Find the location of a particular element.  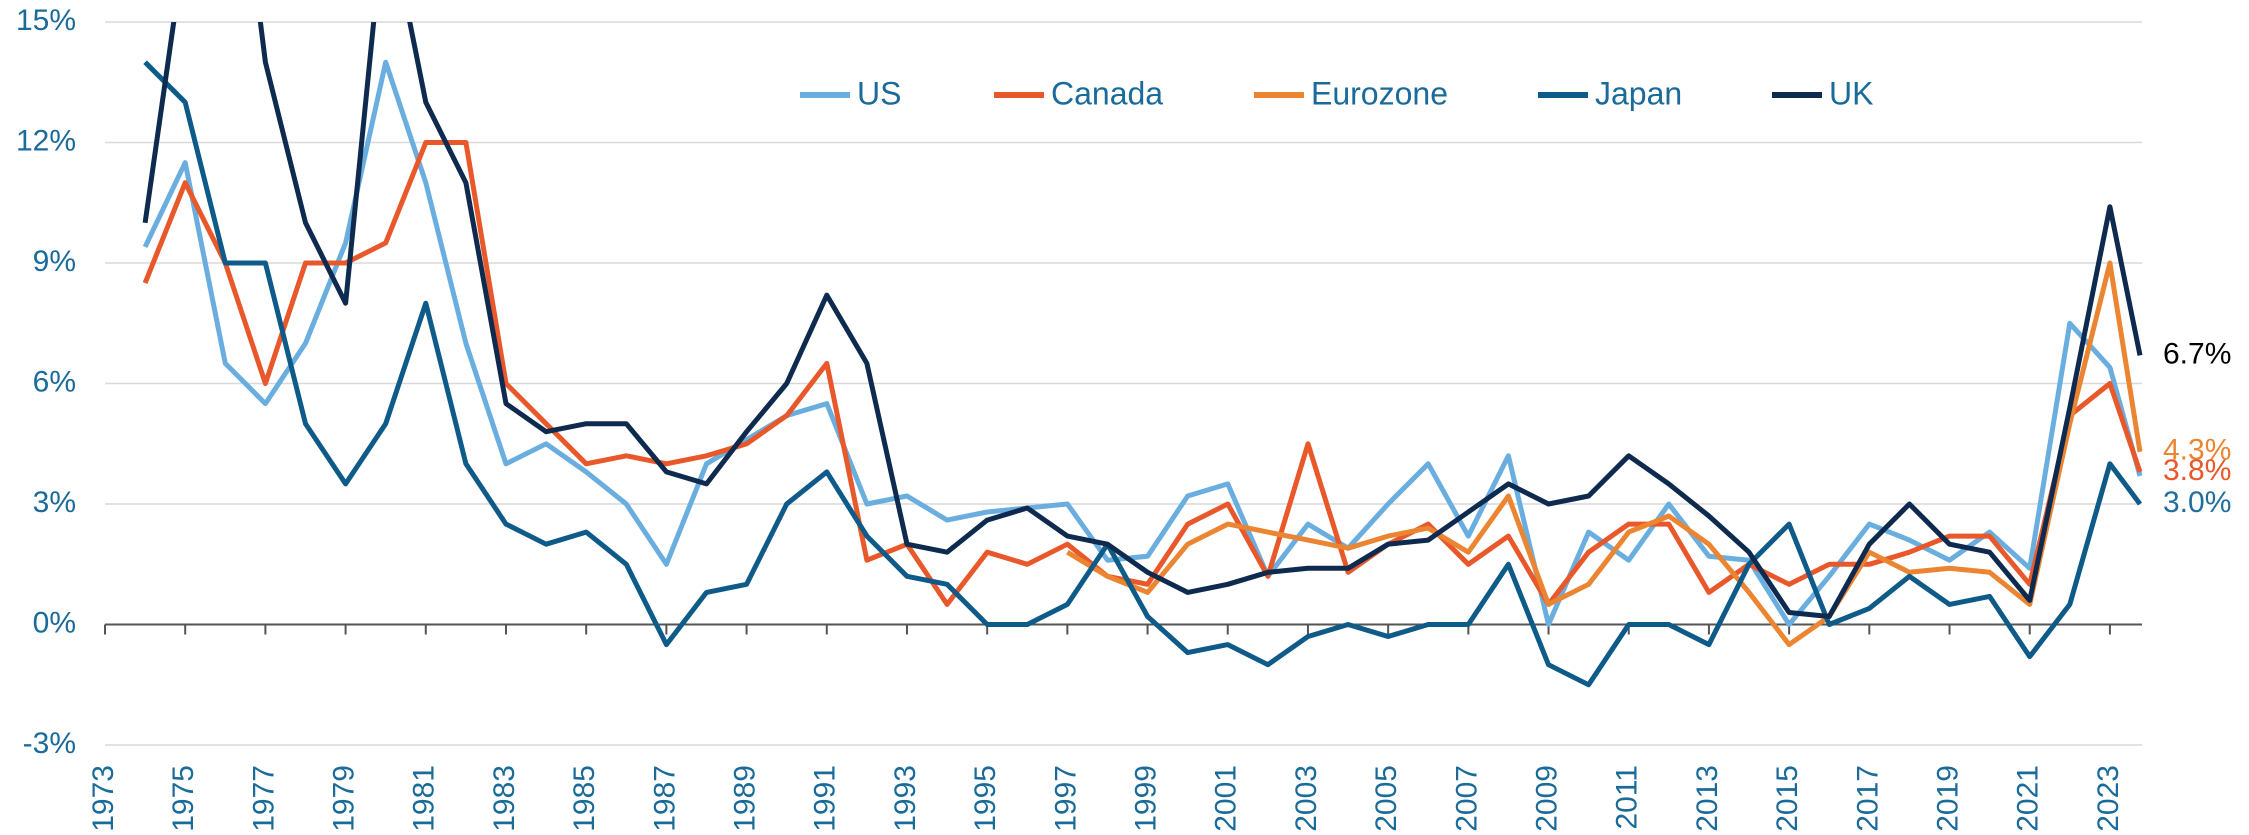

x-tick-label: 1975 is located at coordinates (183, 798).